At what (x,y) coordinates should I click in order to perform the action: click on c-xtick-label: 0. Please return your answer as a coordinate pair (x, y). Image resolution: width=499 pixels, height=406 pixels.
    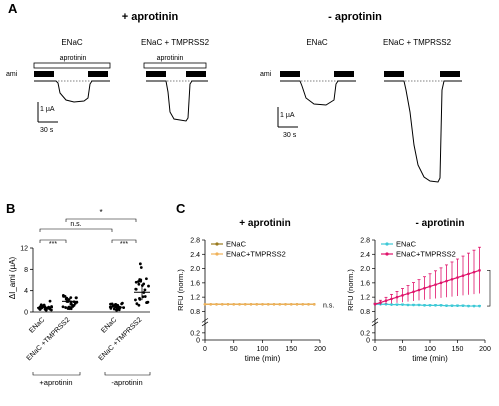
    Looking at the image, I should click on (205, 349).